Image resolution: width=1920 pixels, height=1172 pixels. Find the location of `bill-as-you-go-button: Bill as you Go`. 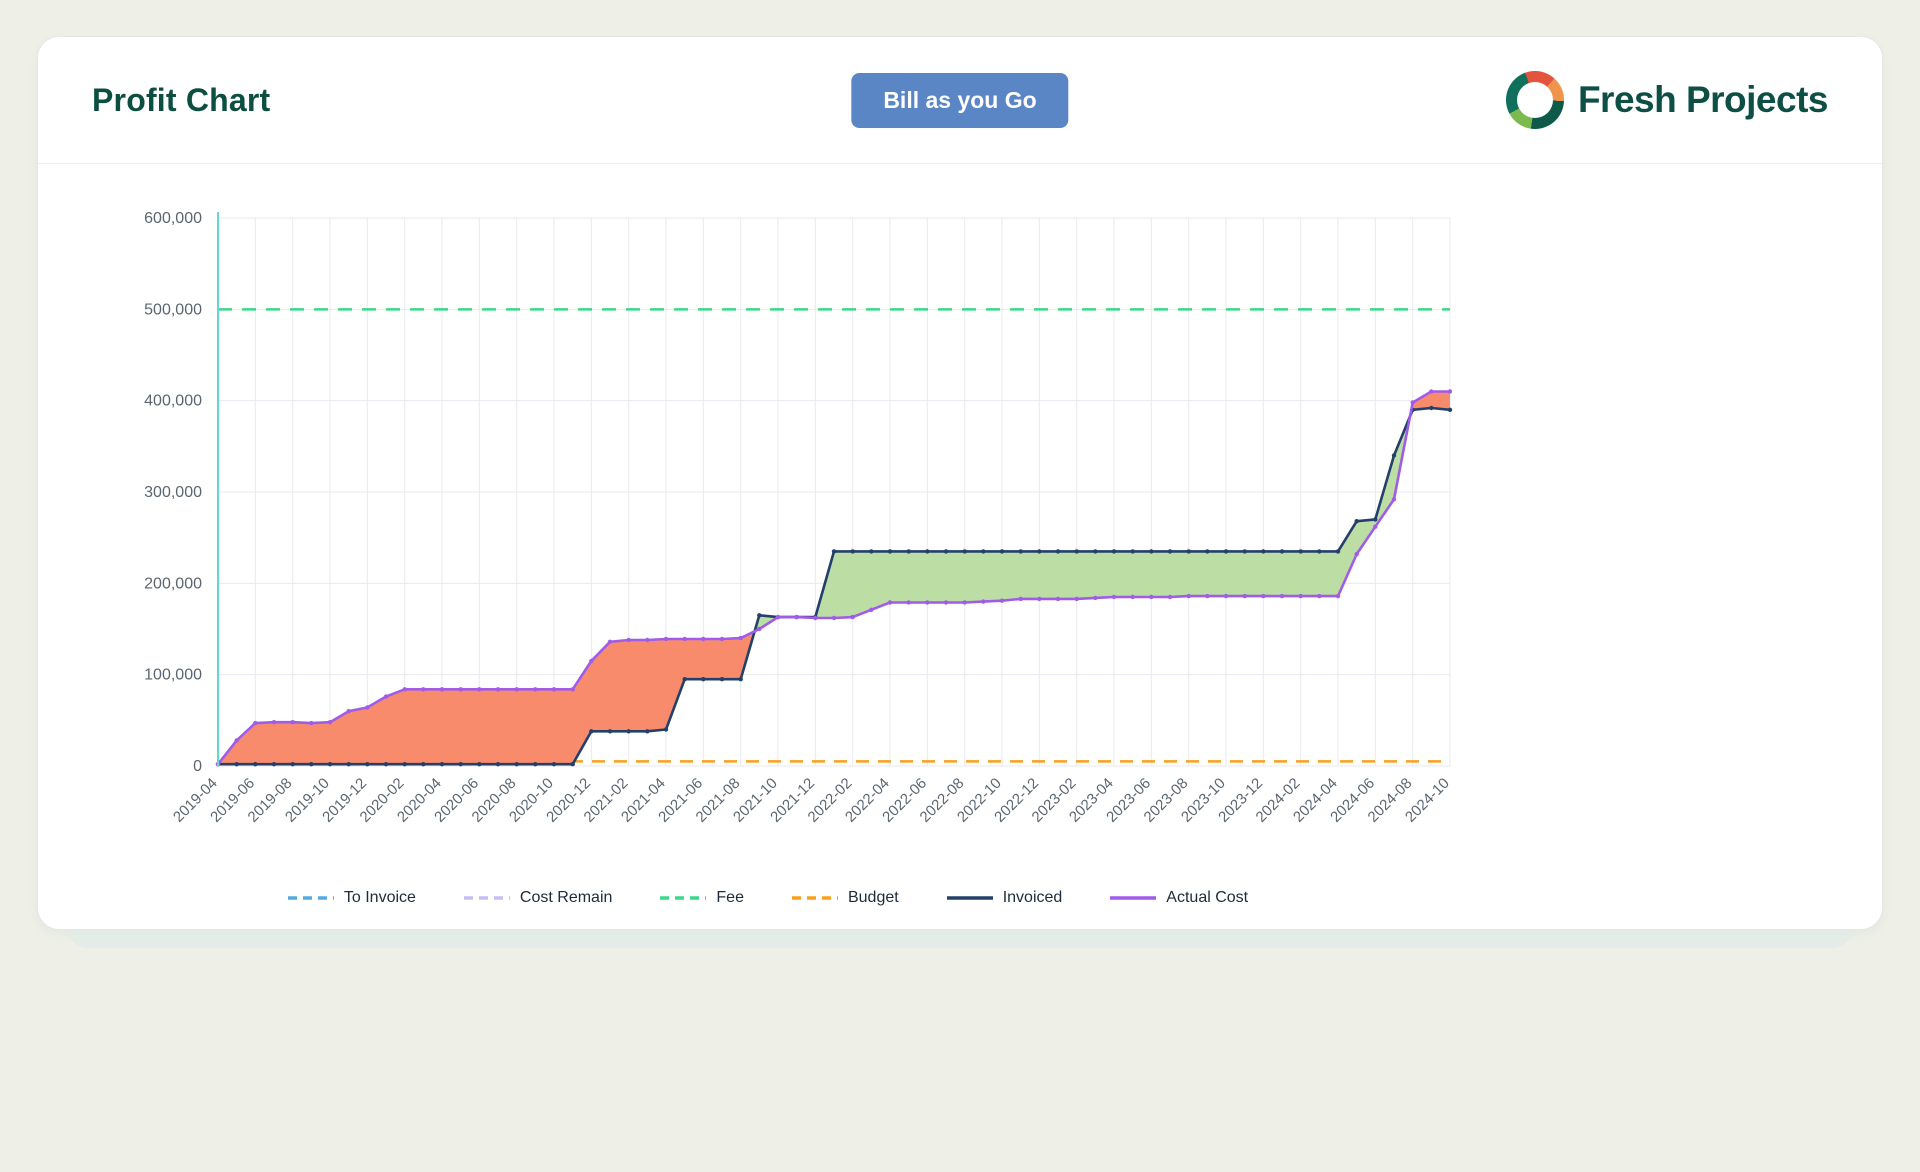

bill-as-you-go-button: Bill as you Go is located at coordinates (960, 100).